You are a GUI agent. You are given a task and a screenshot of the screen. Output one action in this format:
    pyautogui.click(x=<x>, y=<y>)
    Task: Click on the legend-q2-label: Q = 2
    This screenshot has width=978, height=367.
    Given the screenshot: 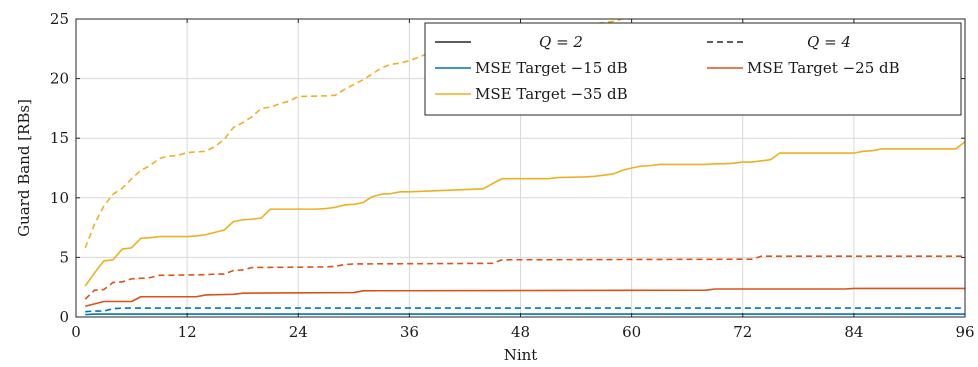 What is the action you would take?
    pyautogui.click(x=561, y=42)
    